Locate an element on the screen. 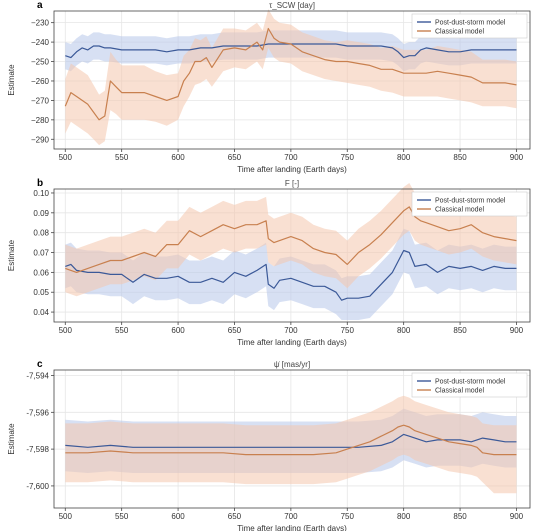  panel-title: τ_SCW [day] is located at coordinates (292, 5).